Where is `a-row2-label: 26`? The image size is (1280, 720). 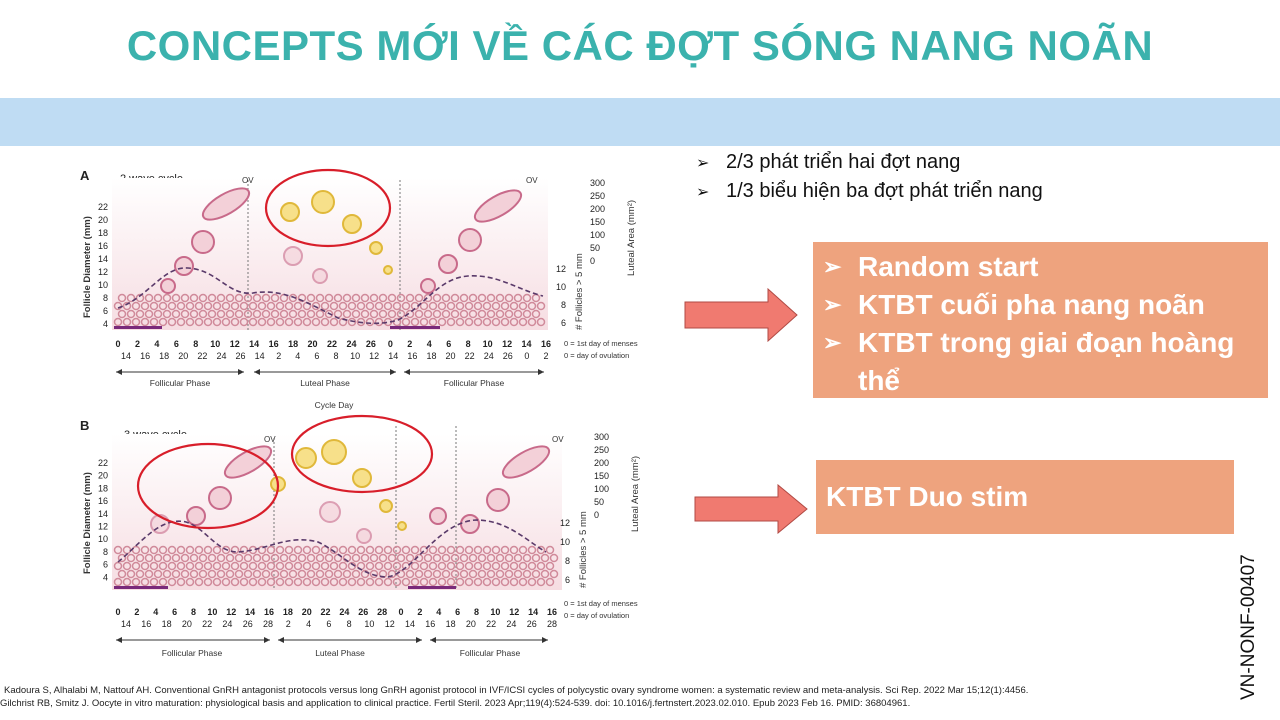
a-row2-label: 26 is located at coordinates (241, 356).